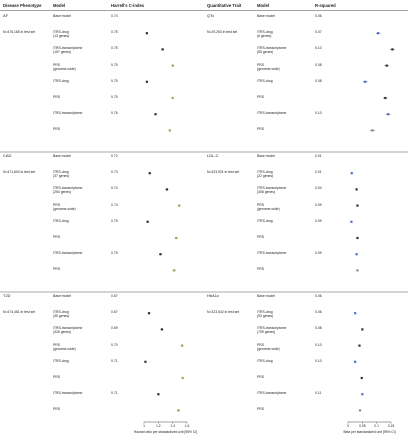 The image size is (409, 440). Describe the element at coordinates (224, 5) in the screenshot. I see `header-phenotype: Quantitative Trait` at that location.